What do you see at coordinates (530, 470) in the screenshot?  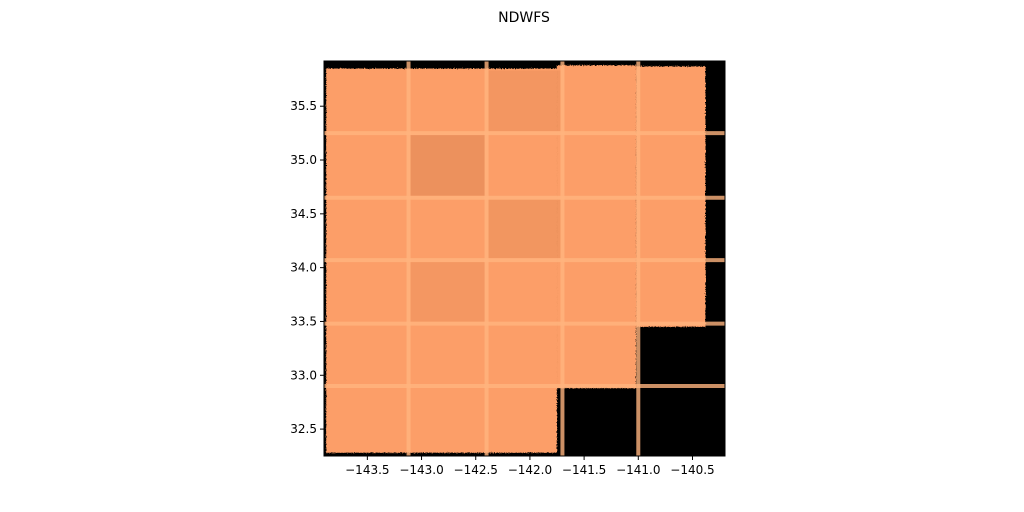 I see `x-tick-label: −142.0` at bounding box center [530, 470].